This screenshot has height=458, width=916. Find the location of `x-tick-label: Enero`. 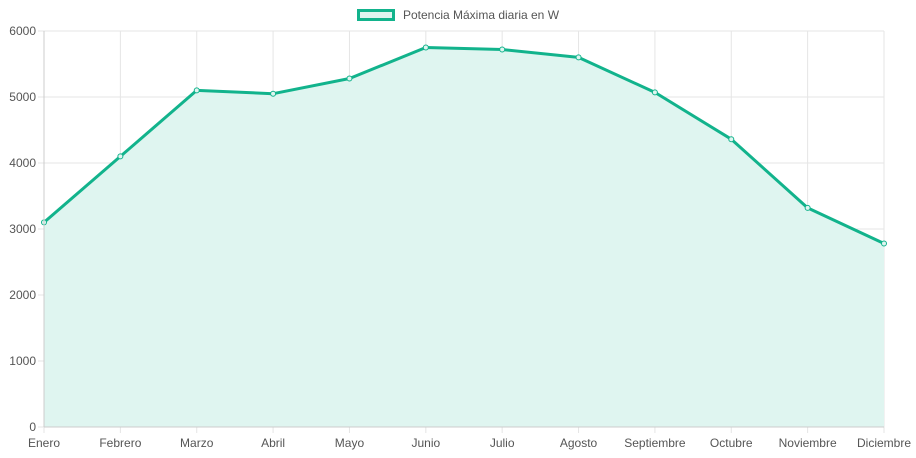

x-tick-label: Enero is located at coordinates (44, 443).